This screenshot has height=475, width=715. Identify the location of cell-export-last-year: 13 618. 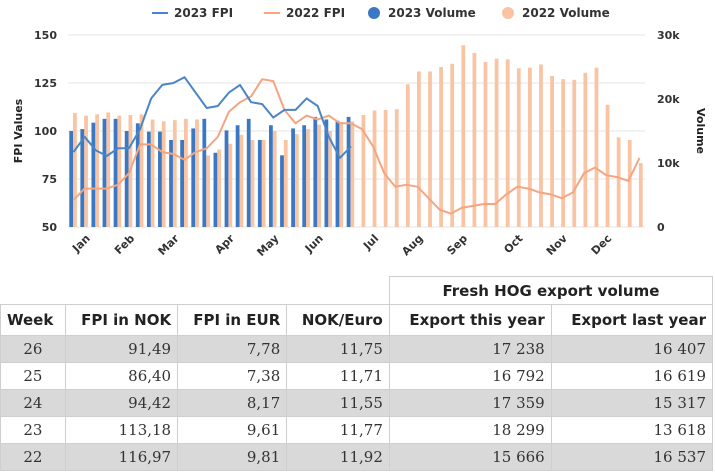
(632, 430).